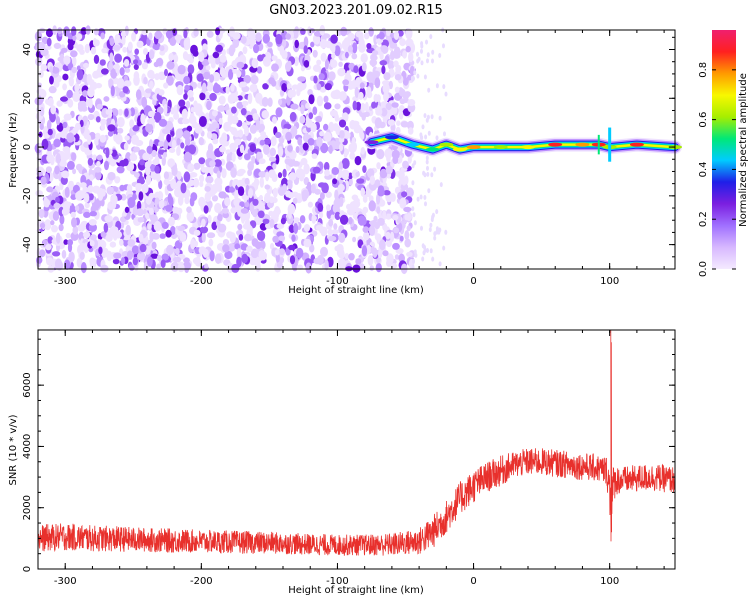 The height and width of the screenshot is (600, 750). Describe the element at coordinates (703, 70) in the screenshot. I see `colorbar-tick-label: 0.8` at that location.